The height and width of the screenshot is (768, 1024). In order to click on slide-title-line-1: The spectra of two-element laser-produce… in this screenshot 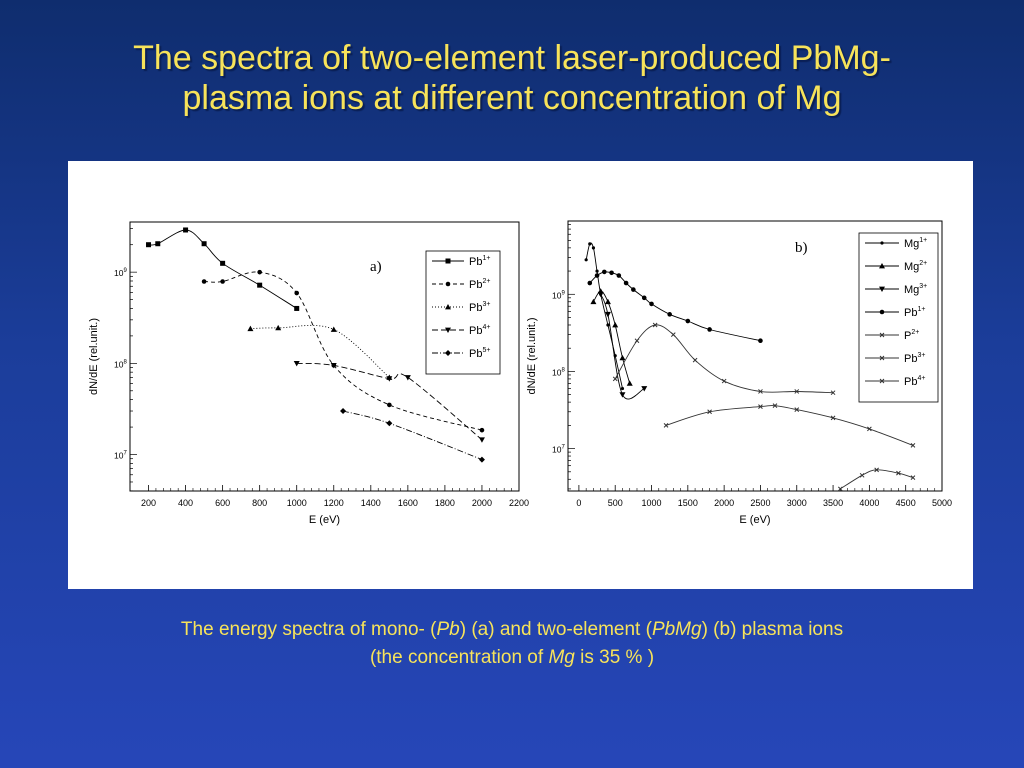, I will do `click(512, 58)`.